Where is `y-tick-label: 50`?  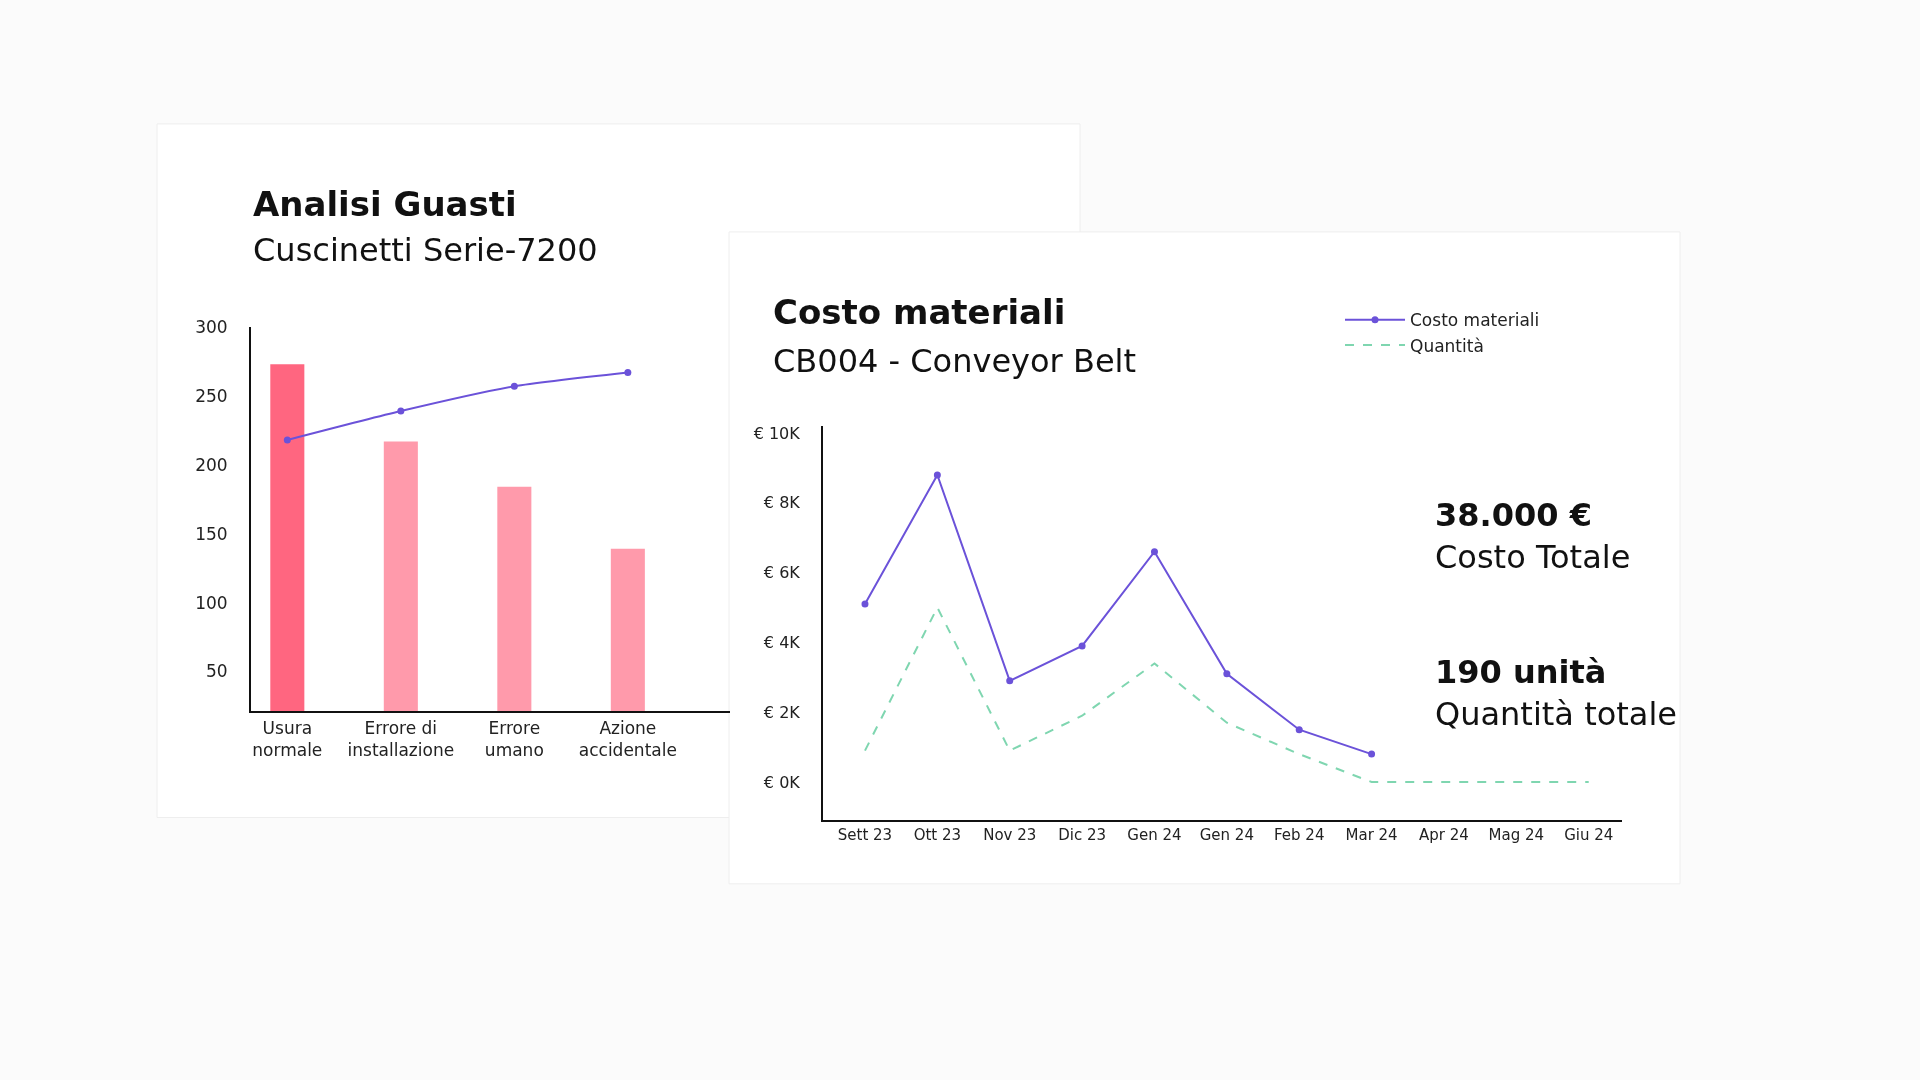
y-tick-label: 50 is located at coordinates (216, 671).